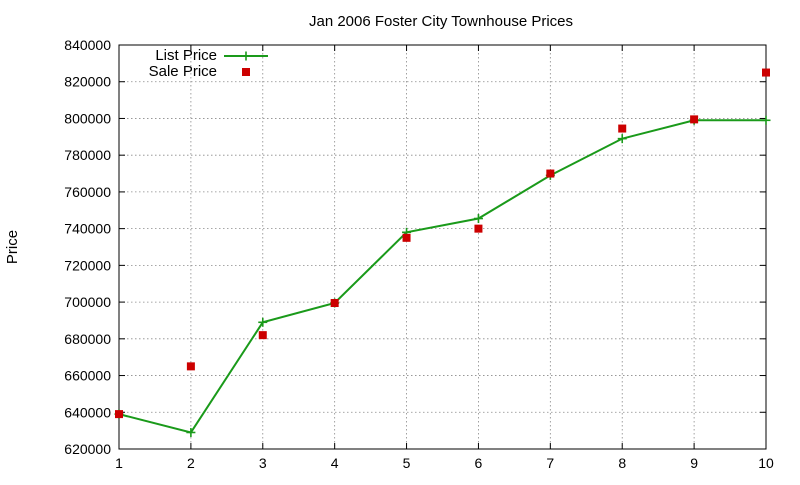 The image size is (800, 485). What do you see at coordinates (87, 192) in the screenshot?
I see `y-tick-label: 760000` at bounding box center [87, 192].